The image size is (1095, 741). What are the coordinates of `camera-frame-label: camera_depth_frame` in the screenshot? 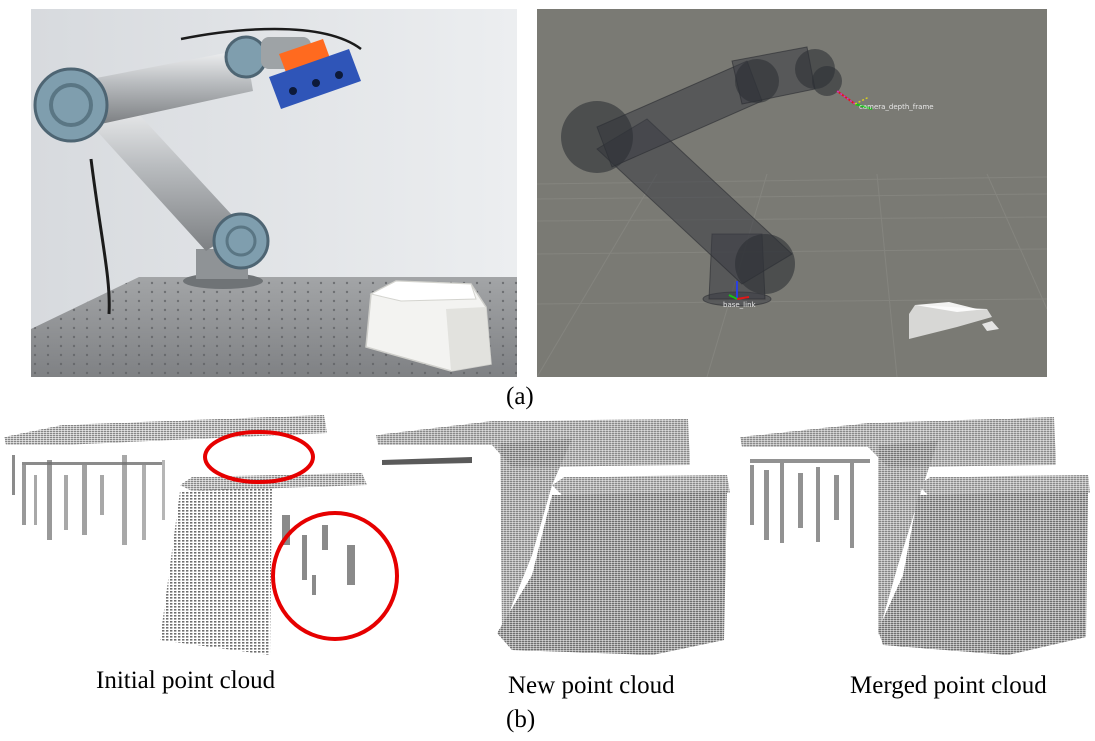 It's located at (896, 107).